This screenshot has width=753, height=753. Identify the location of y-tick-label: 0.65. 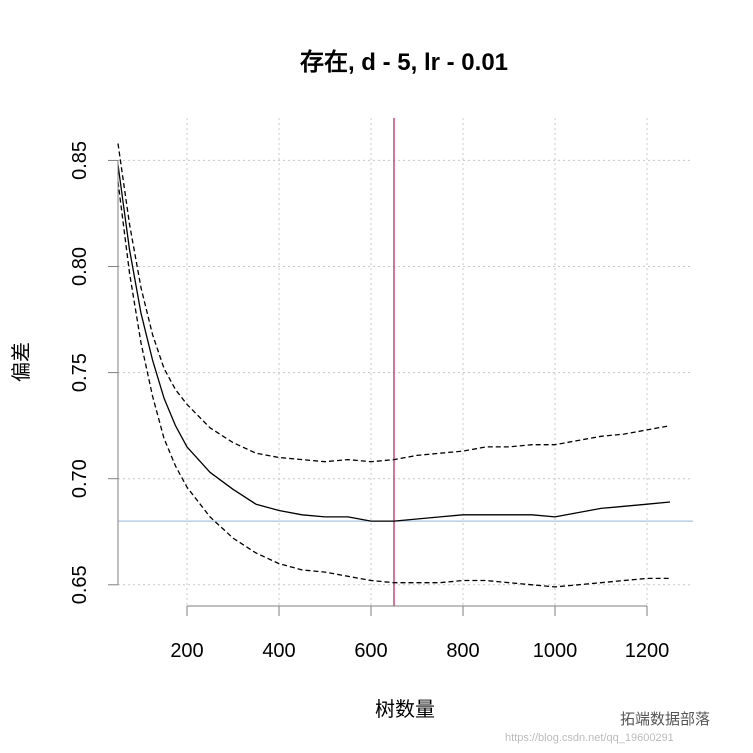
(80, 584).